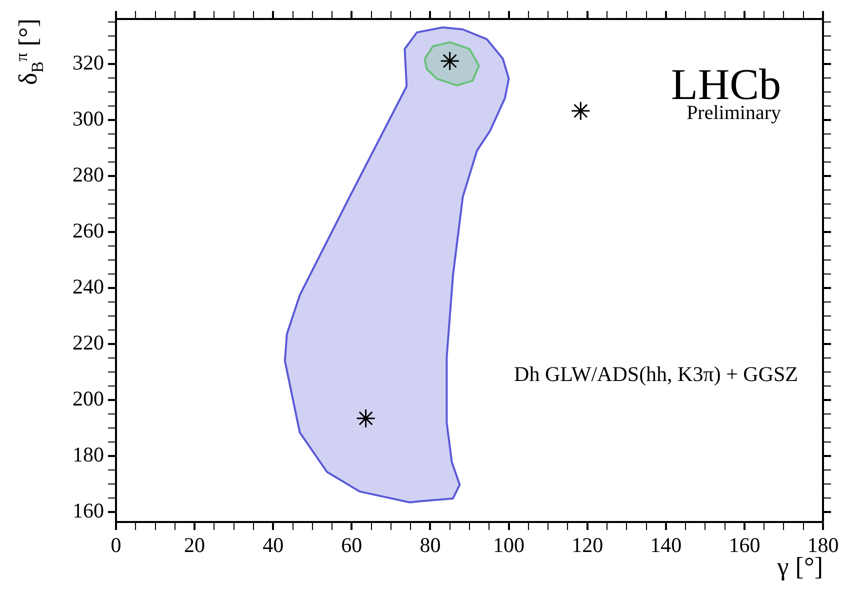 The width and height of the screenshot is (848, 589). I want to click on x-tick-label: 80, so click(430, 545).